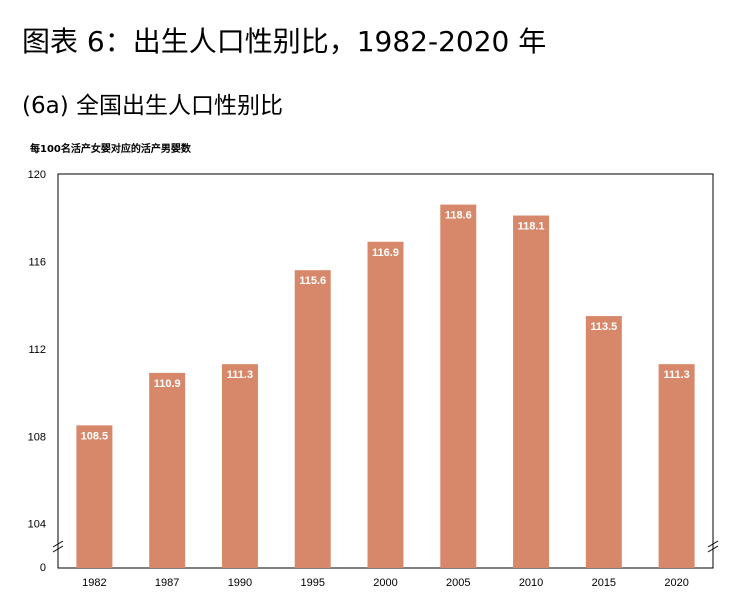  I want to click on data-label: 118.1, so click(531, 227).